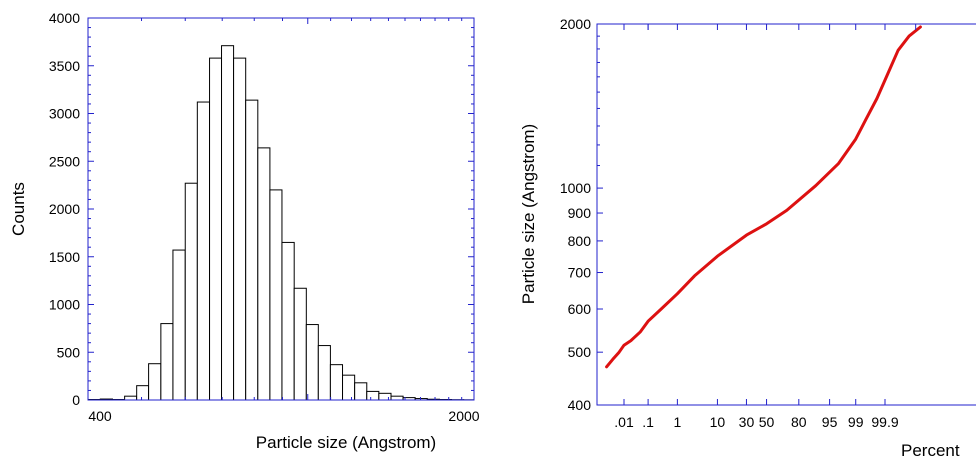 This screenshot has width=977, height=459. Describe the element at coordinates (718, 422) in the screenshot. I see `probability-plot-x-tick-label: 10` at that location.